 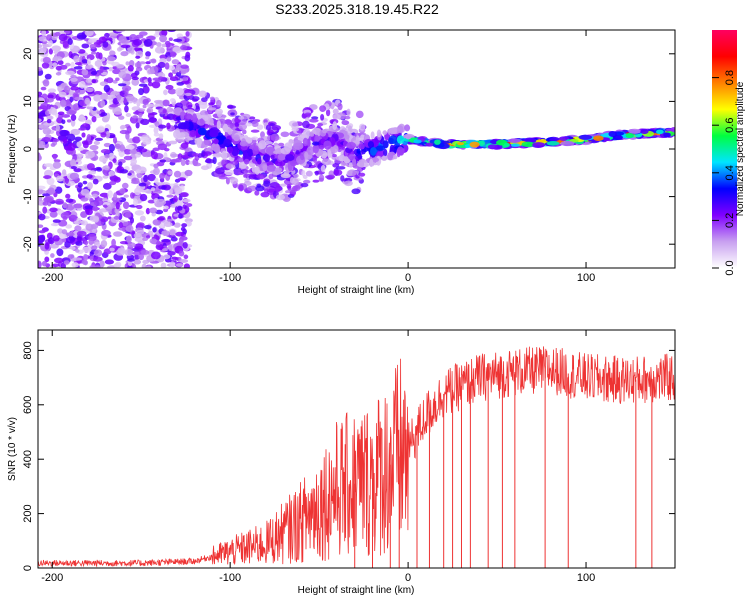 I want to click on y-tick-label: -10, so click(x=28, y=197).